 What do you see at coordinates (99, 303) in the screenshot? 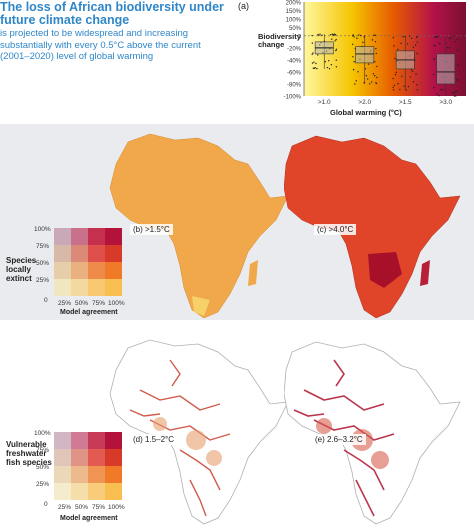
I see `legend-top-x3: 75%` at bounding box center [99, 303].